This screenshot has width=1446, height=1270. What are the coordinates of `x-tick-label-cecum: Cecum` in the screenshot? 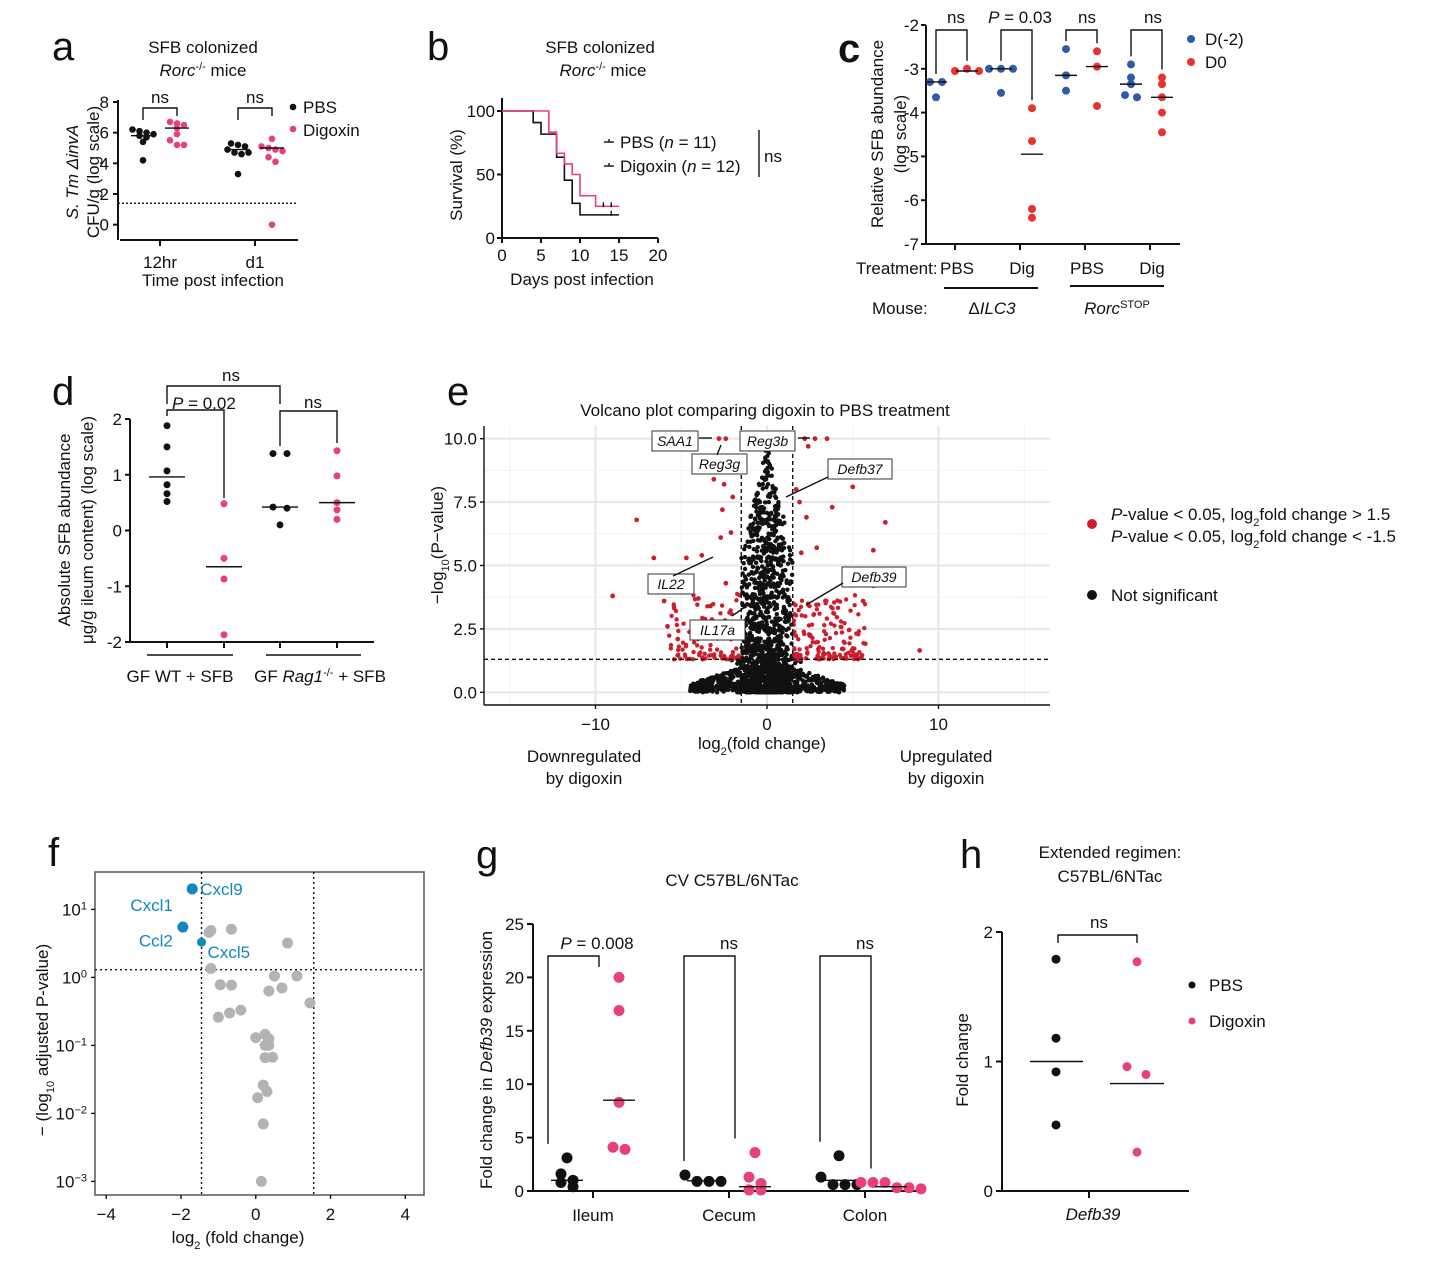 It's located at (729, 1215).